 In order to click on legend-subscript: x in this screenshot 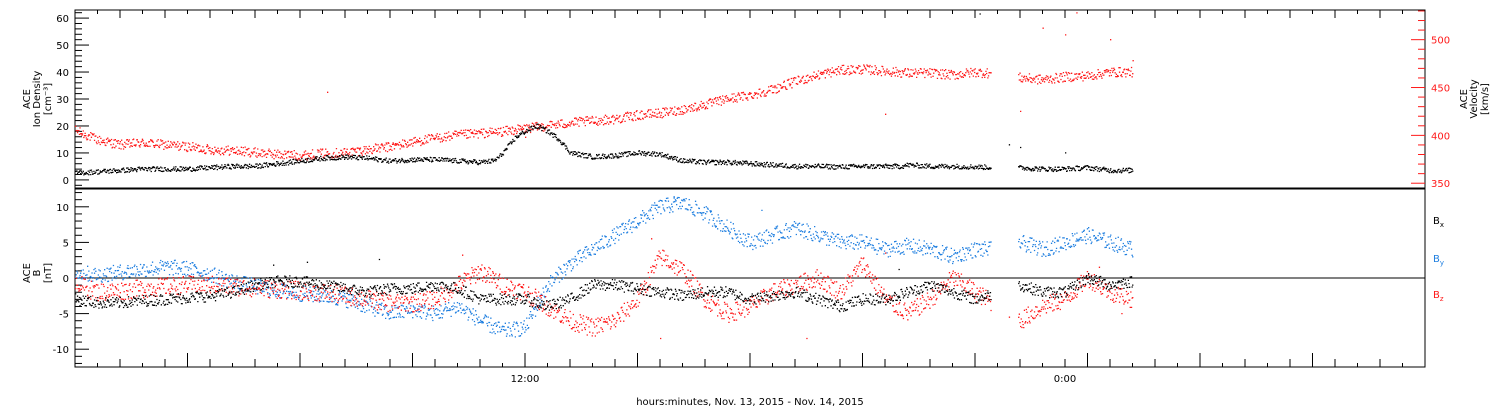, I will do `click(1442, 225)`.